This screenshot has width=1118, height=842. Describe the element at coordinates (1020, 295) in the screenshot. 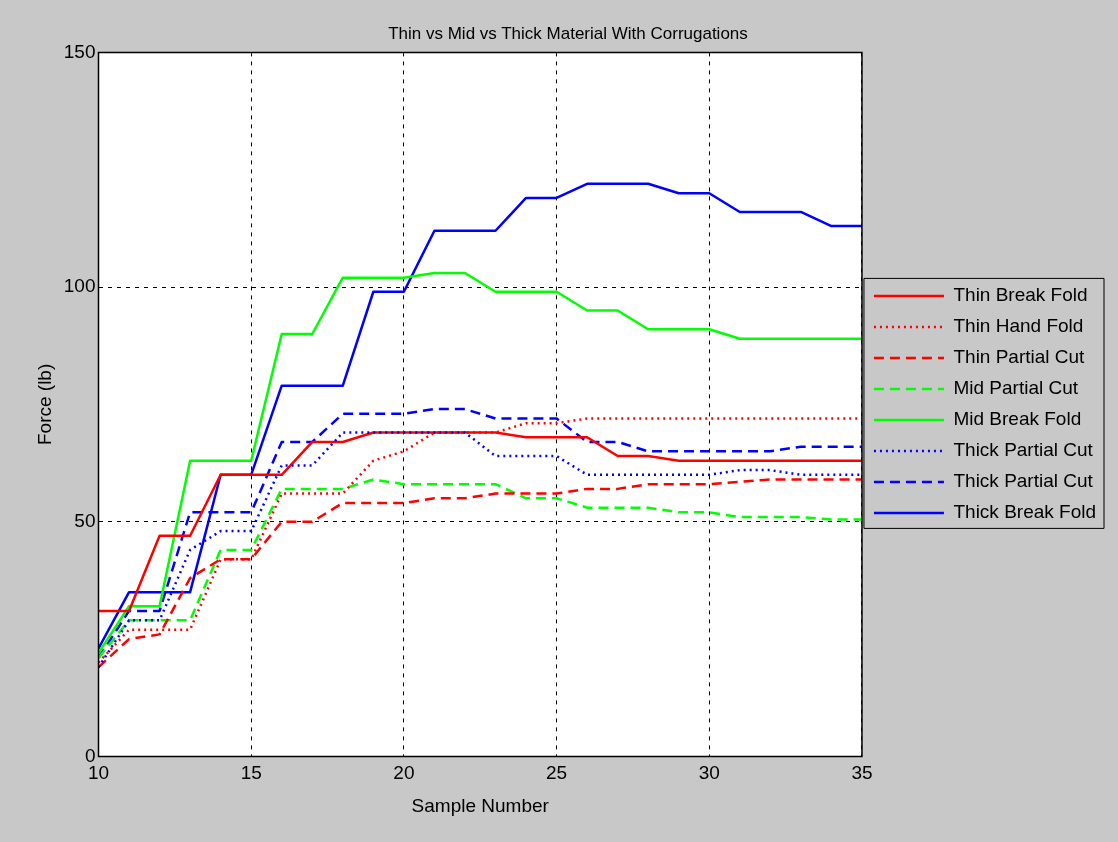

I see `legend-label: Thin Break Fold` at that location.